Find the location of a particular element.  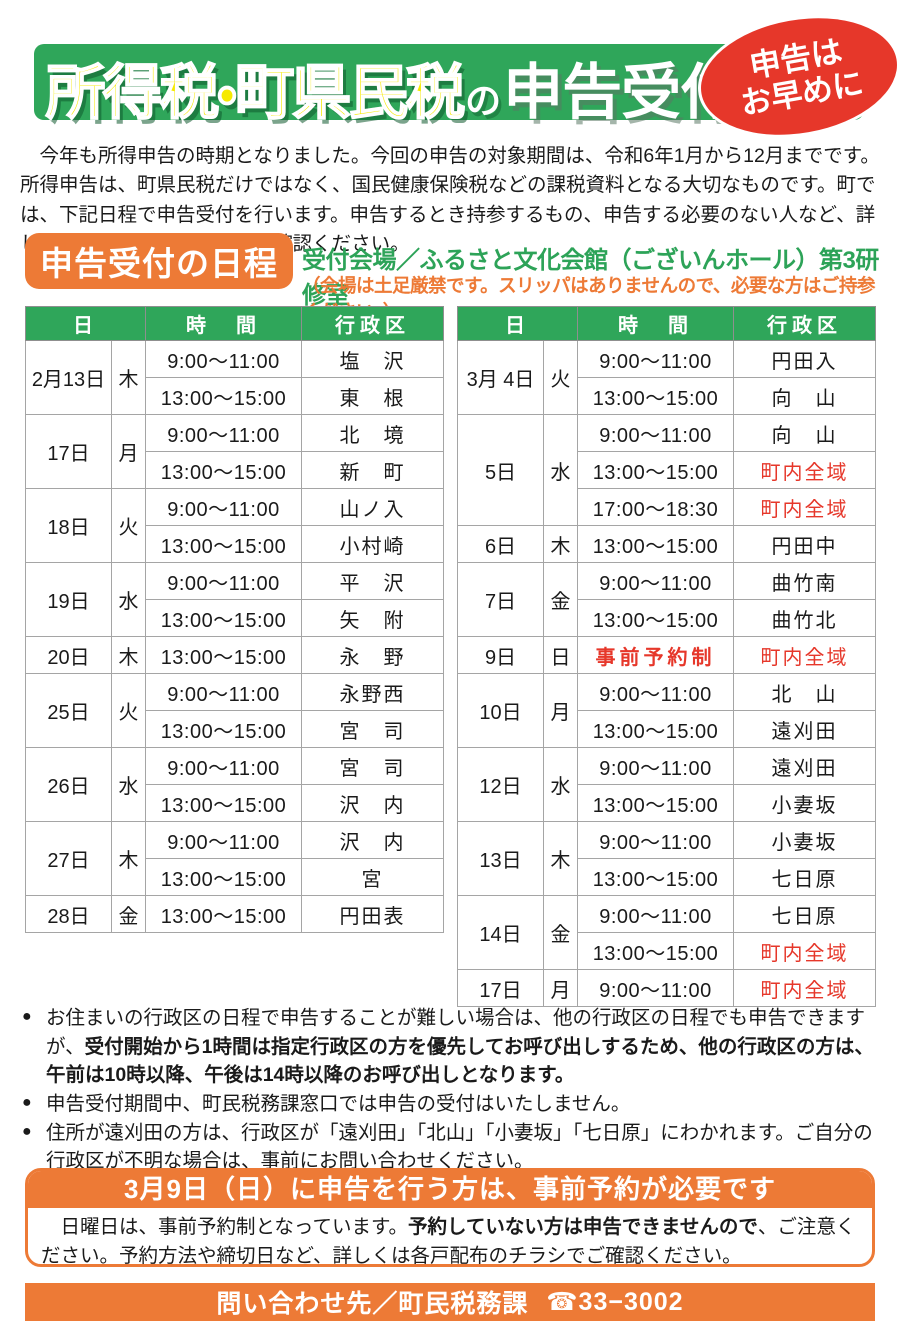

table-row: 26日水 9:00〜11:00 宮 司 is located at coordinates (234, 784).